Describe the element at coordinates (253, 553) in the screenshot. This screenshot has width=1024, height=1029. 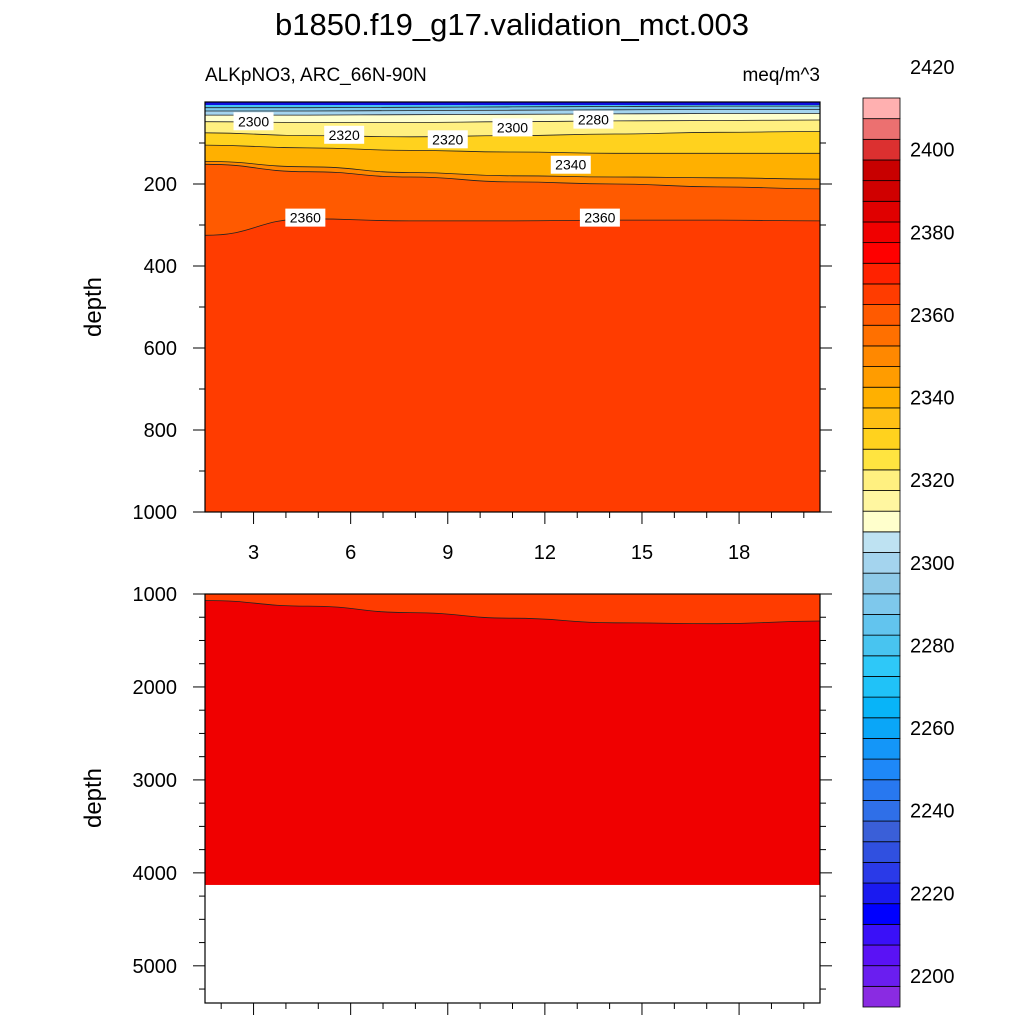
I see `x-tick-label: 3` at that location.